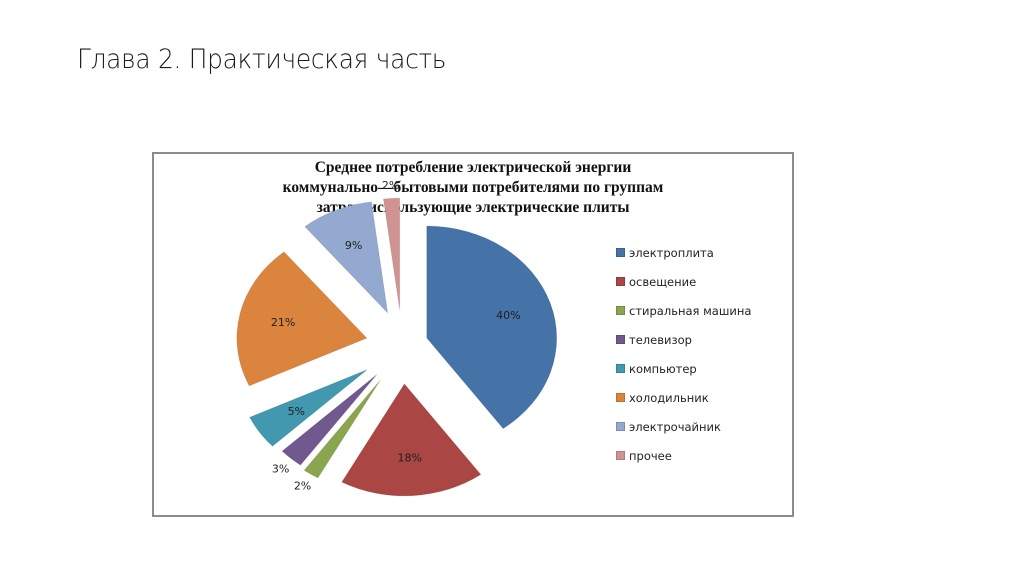 Image resolution: width=1024 pixels, height=574 pixels. What do you see at coordinates (671, 252) in the screenshot?
I see `legend-label: электроплита` at bounding box center [671, 252].